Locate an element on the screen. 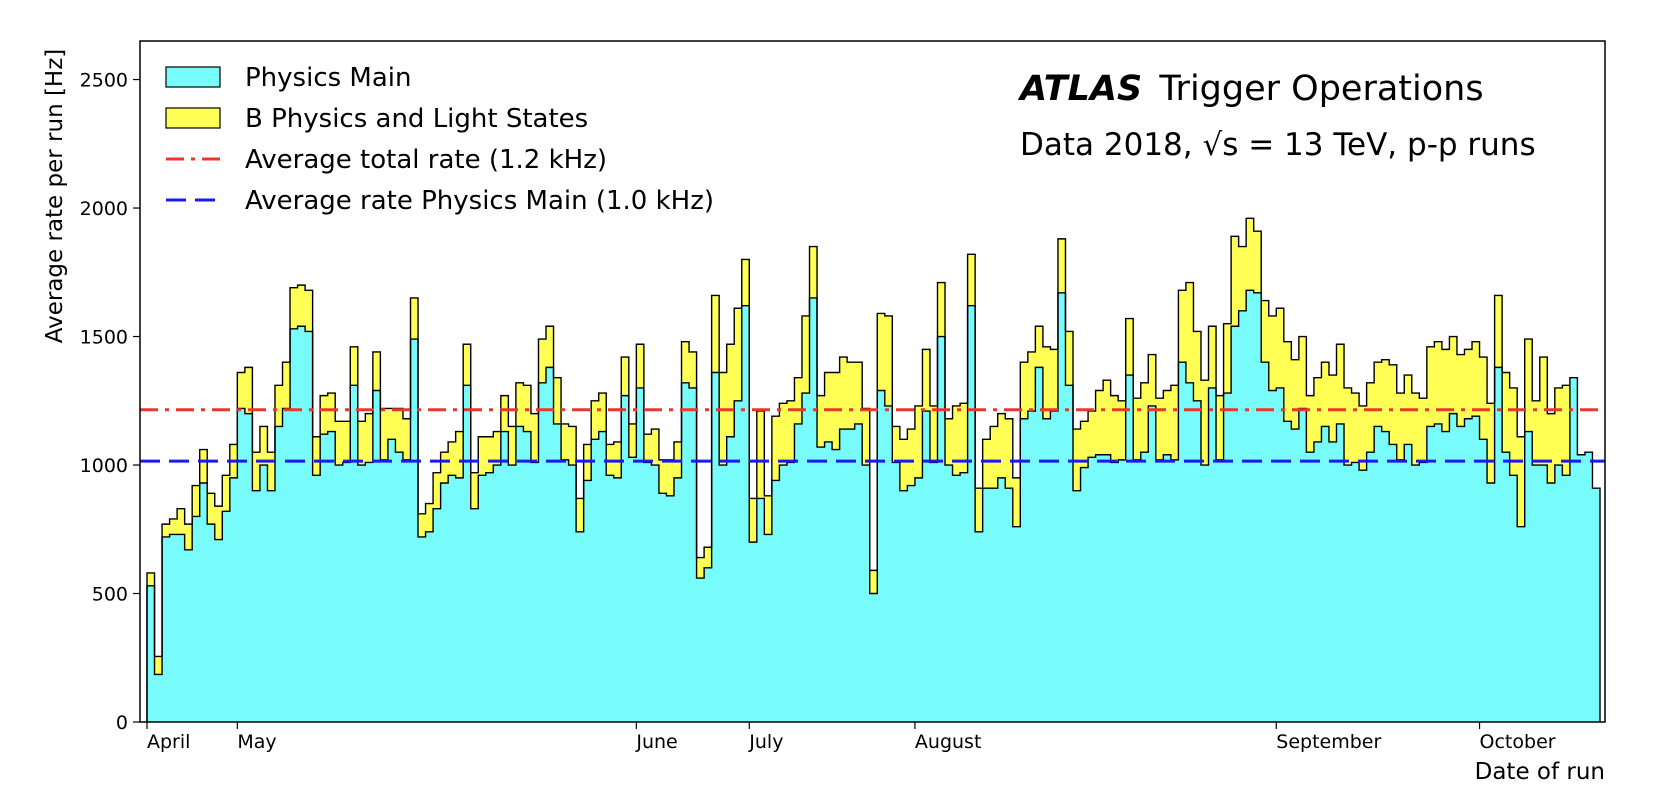 The image size is (1660, 810). x-tick-label: April is located at coordinates (168, 742).